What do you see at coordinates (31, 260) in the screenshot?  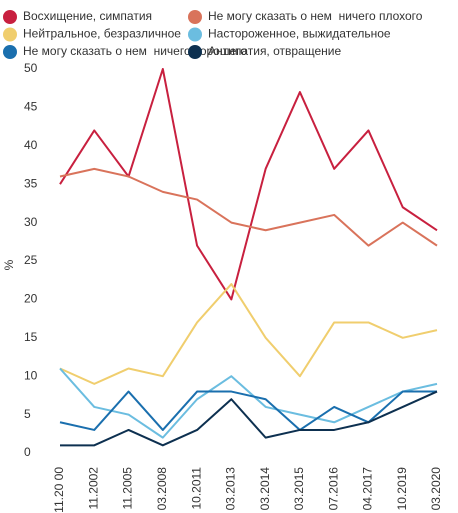 I see `y-tick-label: 25` at bounding box center [31, 260].